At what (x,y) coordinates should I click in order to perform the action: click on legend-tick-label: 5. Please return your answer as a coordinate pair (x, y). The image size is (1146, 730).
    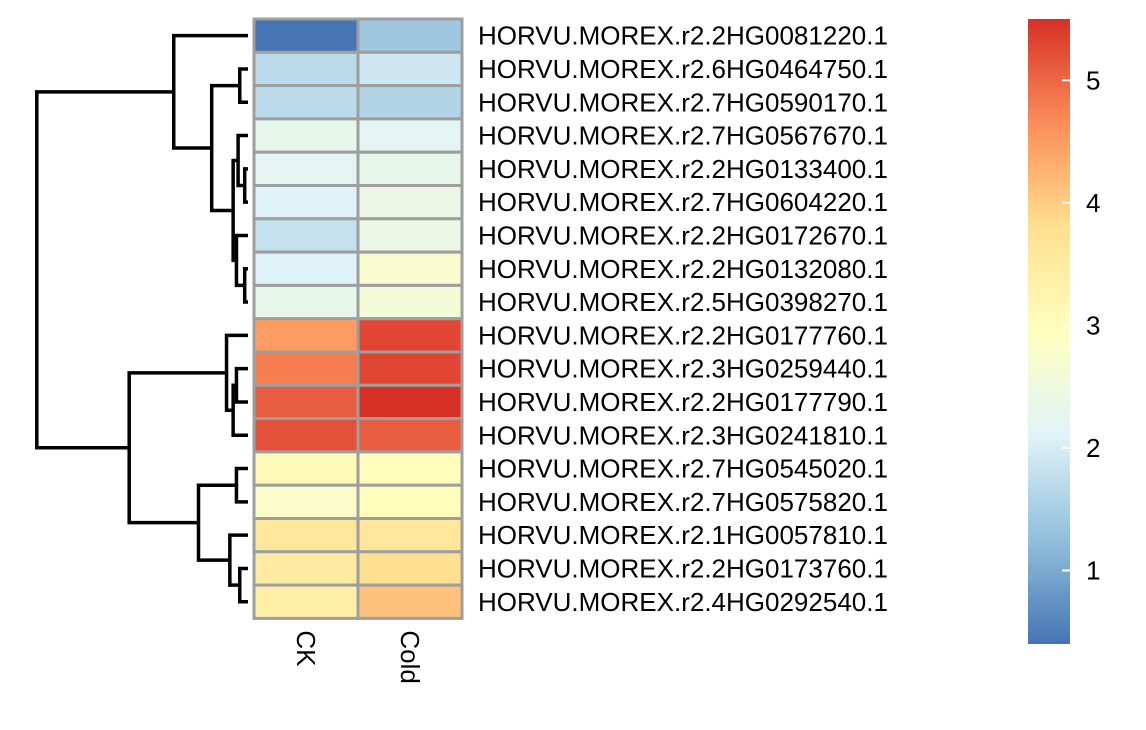
    Looking at the image, I should click on (1093, 80).